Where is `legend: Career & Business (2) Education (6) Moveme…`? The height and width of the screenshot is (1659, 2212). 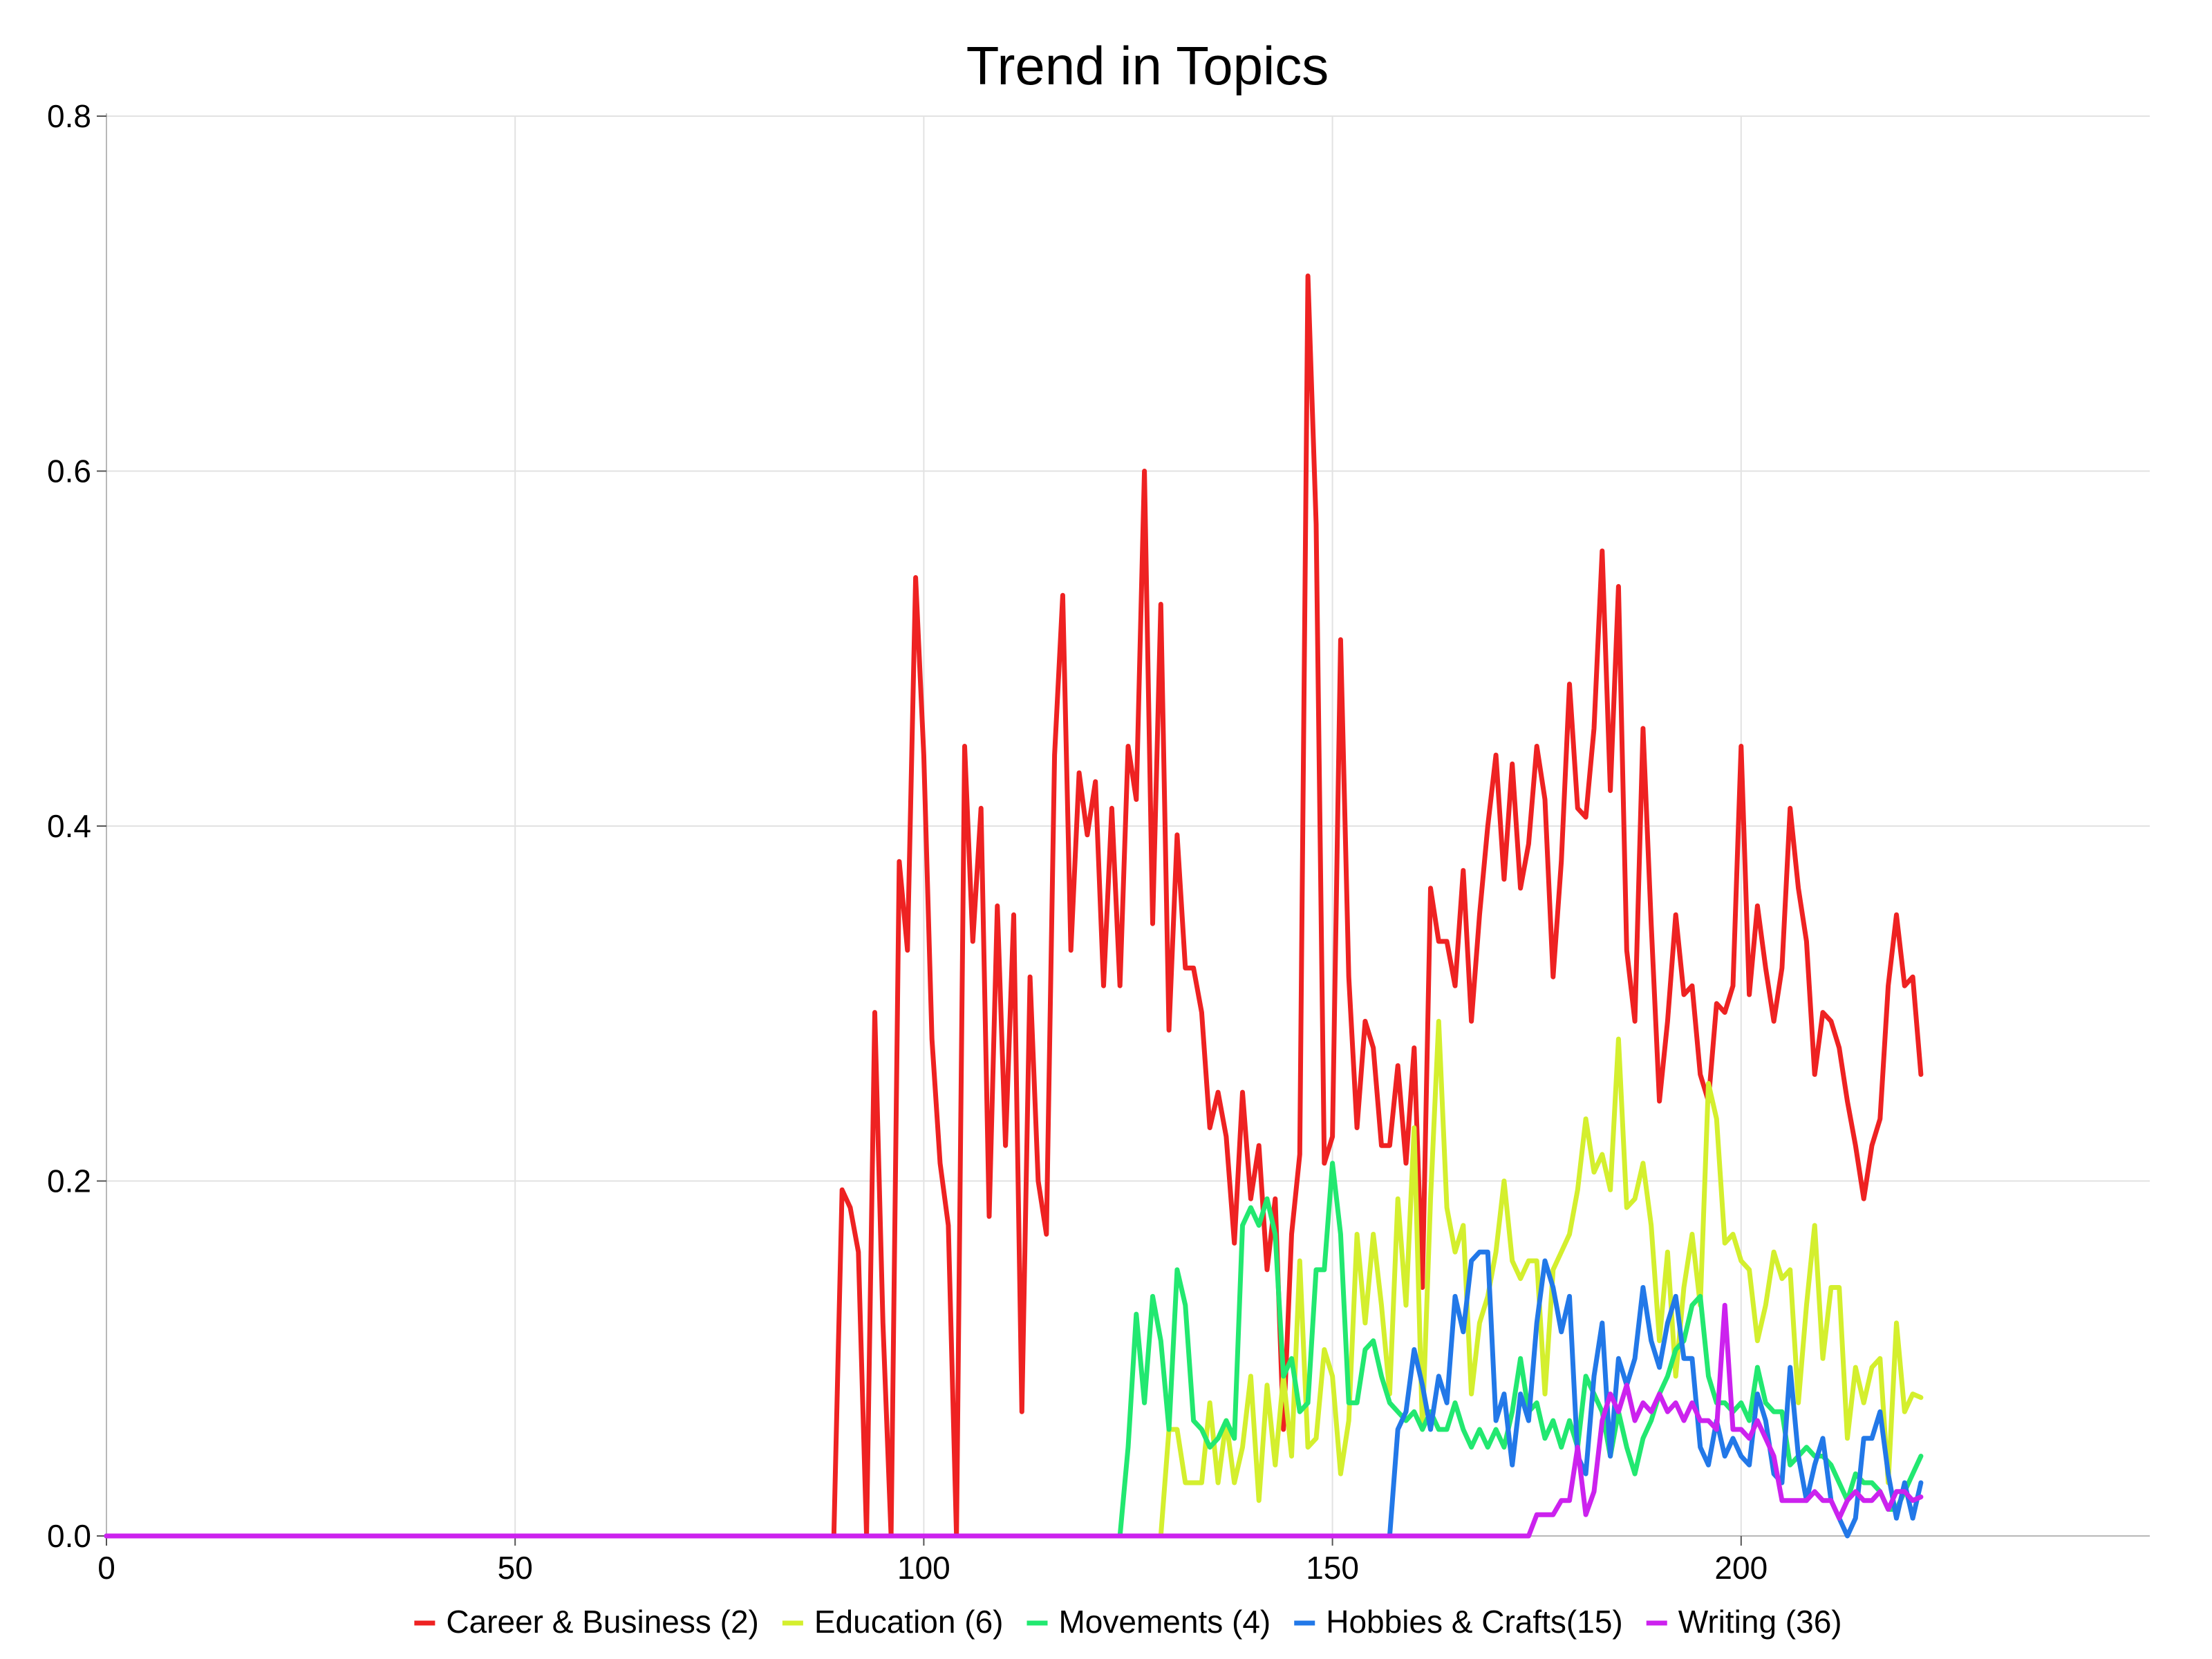
legend: Career & Business (2) Education (6) Moveme… is located at coordinates (1128, 1622).